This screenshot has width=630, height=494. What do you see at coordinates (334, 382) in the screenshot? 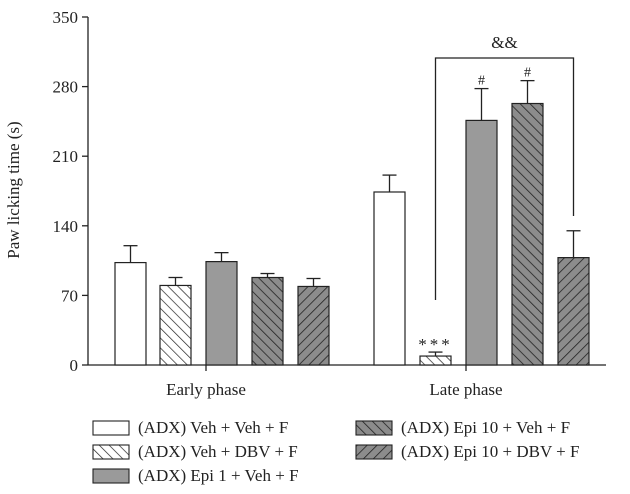
I see `x-ticks: Early phase Late phase` at bounding box center [334, 382].